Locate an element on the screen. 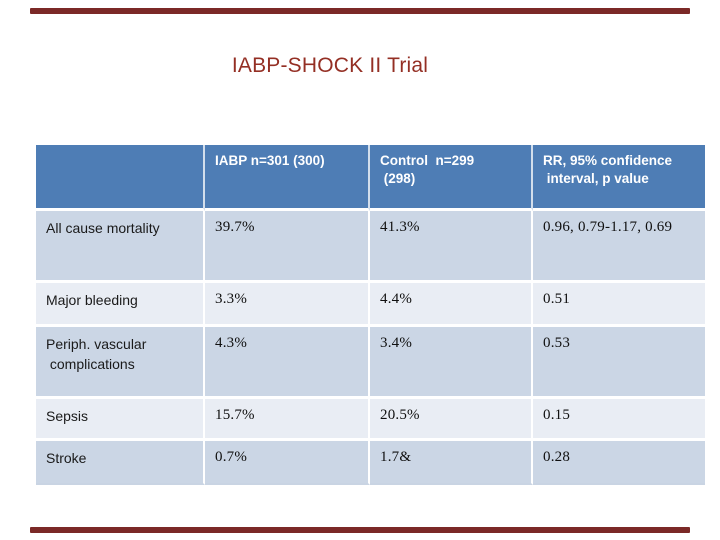  slide-title: IABP-SHOCK II Trial is located at coordinates (330, 65).